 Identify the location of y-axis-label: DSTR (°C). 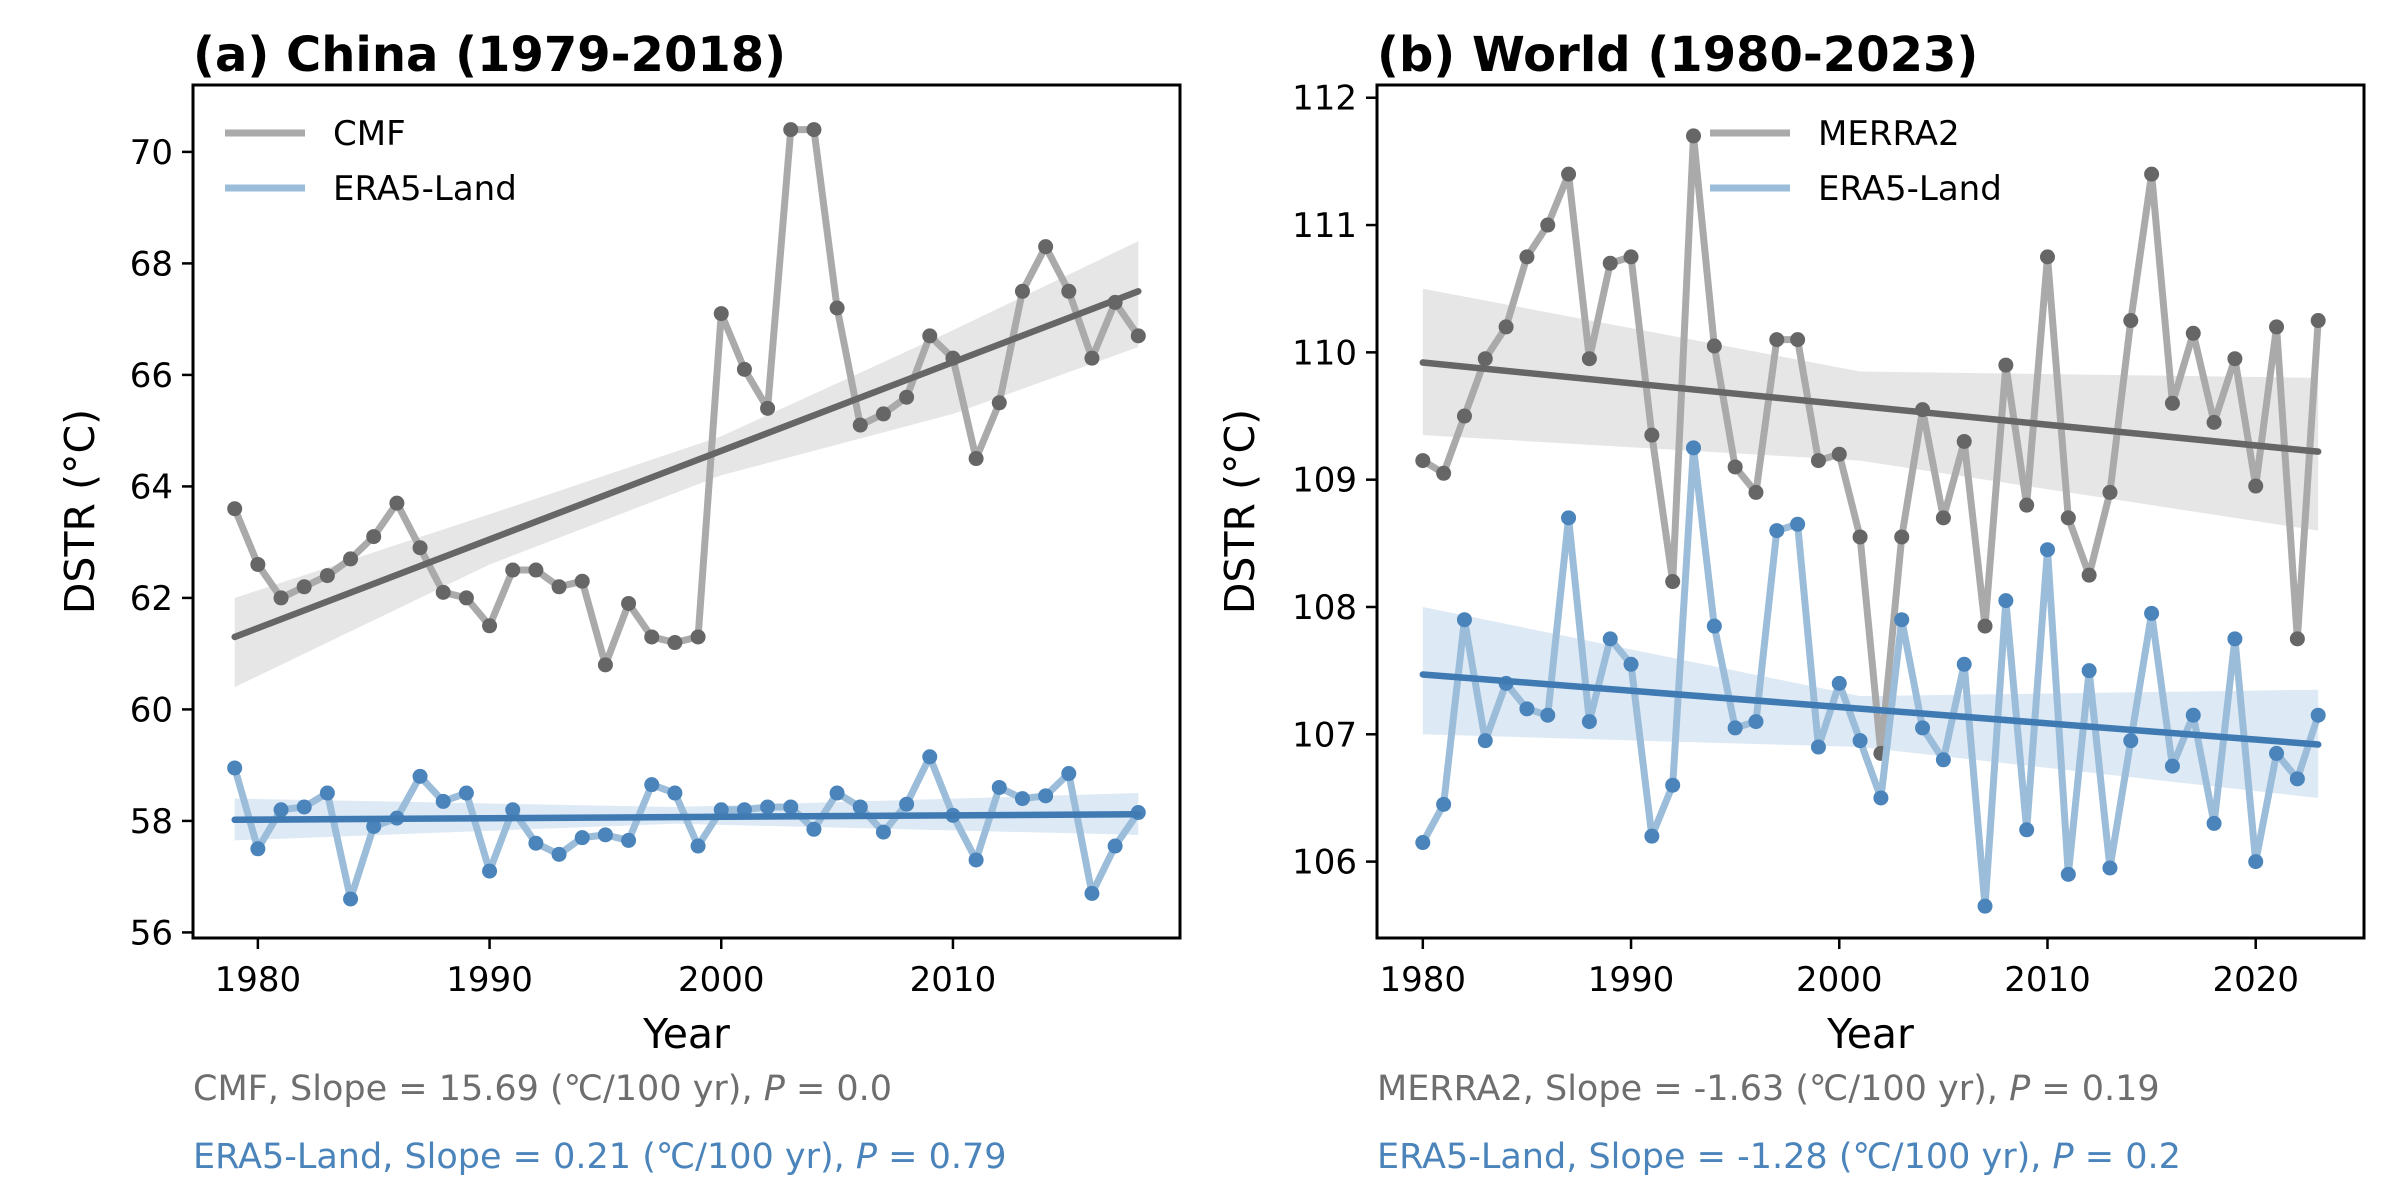
(80, 511).